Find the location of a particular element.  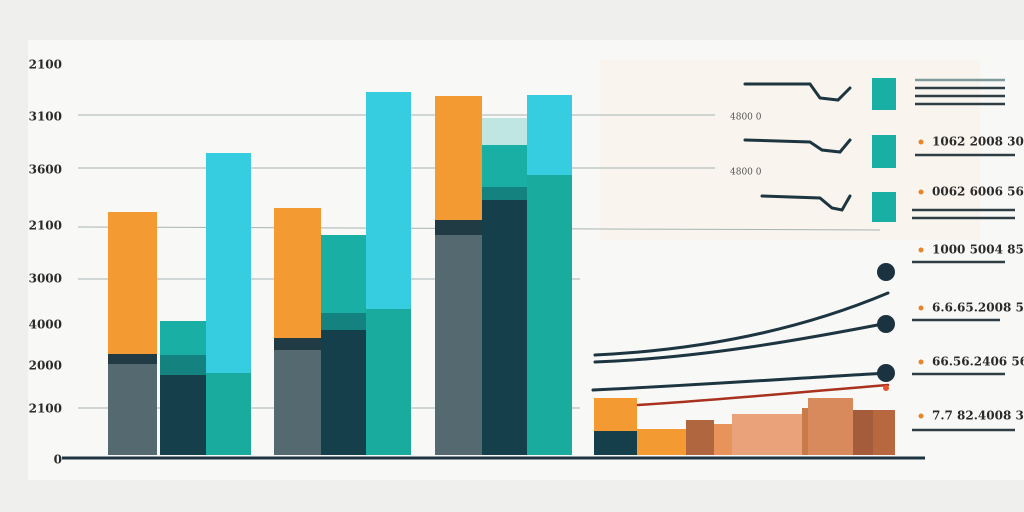

legend-label: 7.7 82.4008 36 is located at coordinates (978, 416).